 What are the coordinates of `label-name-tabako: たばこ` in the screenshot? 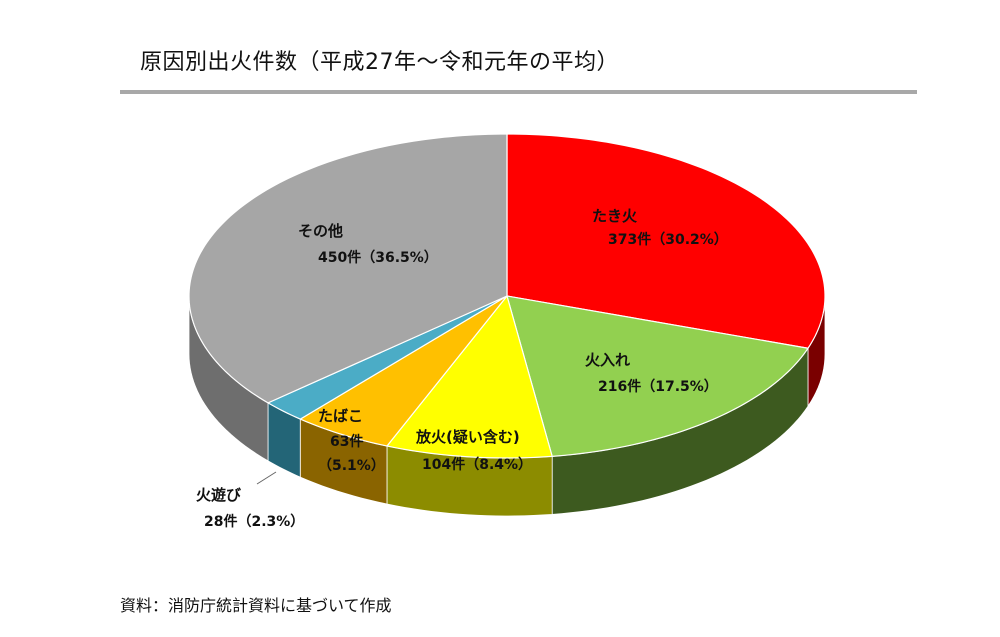 It's located at (340, 416).